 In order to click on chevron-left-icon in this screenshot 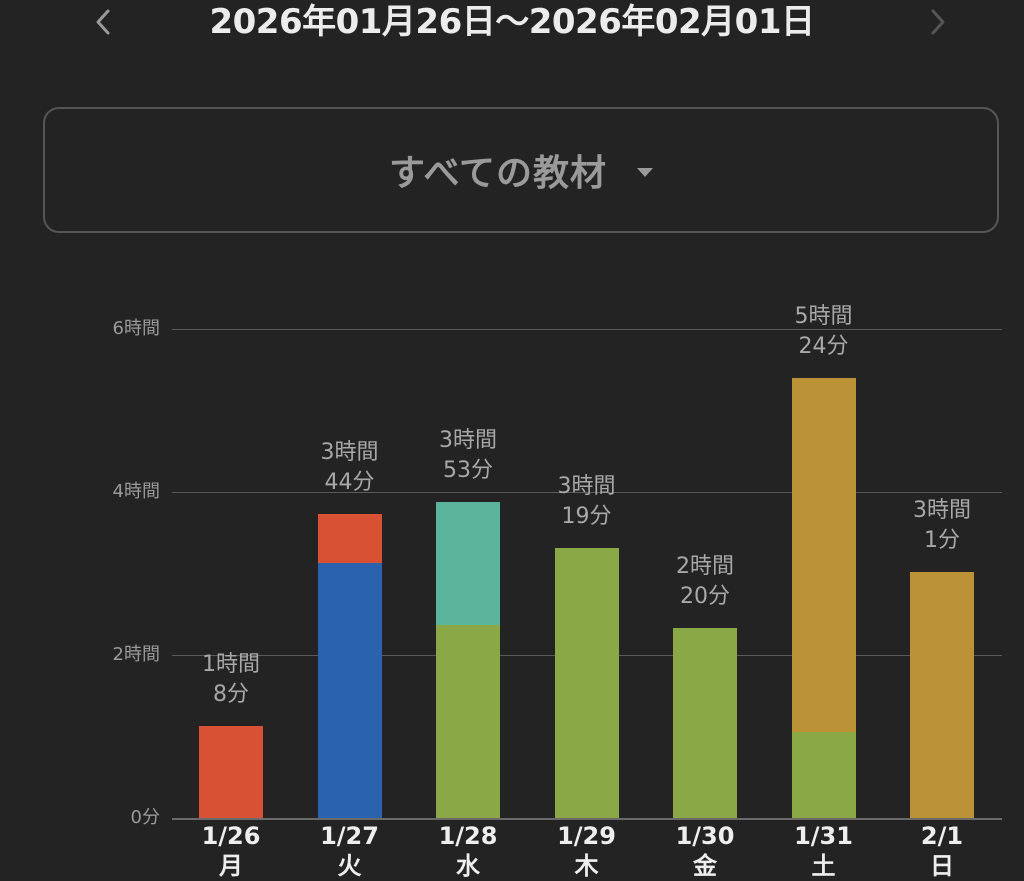, I will do `click(103, 22)`.